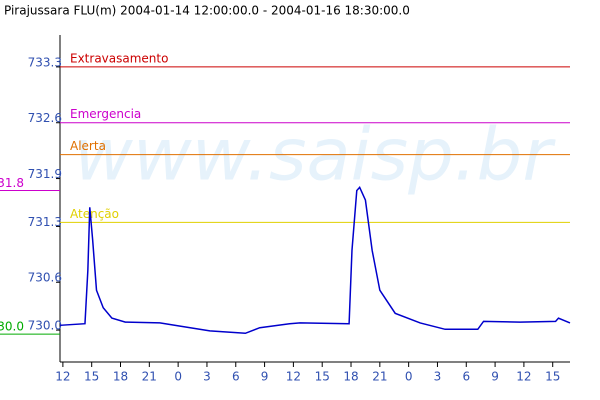 The width and height of the screenshot is (600, 400). Describe the element at coordinates (12, 327) in the screenshot. I see `side-marker-label: 30.0` at that location.